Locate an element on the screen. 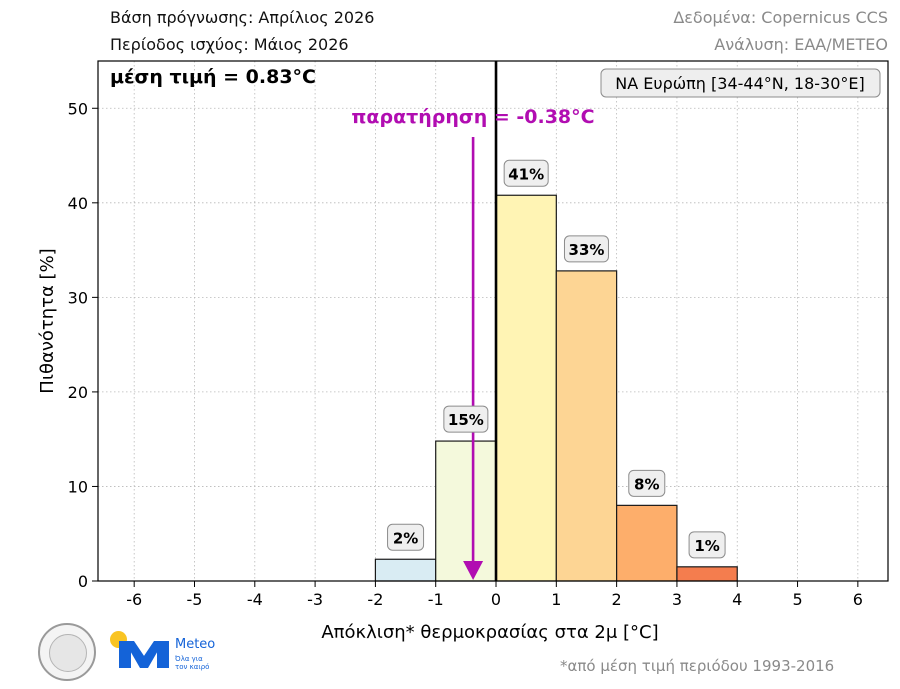 The height and width of the screenshot is (689, 900). bar-value-label: 41% is located at coordinates (526, 174).